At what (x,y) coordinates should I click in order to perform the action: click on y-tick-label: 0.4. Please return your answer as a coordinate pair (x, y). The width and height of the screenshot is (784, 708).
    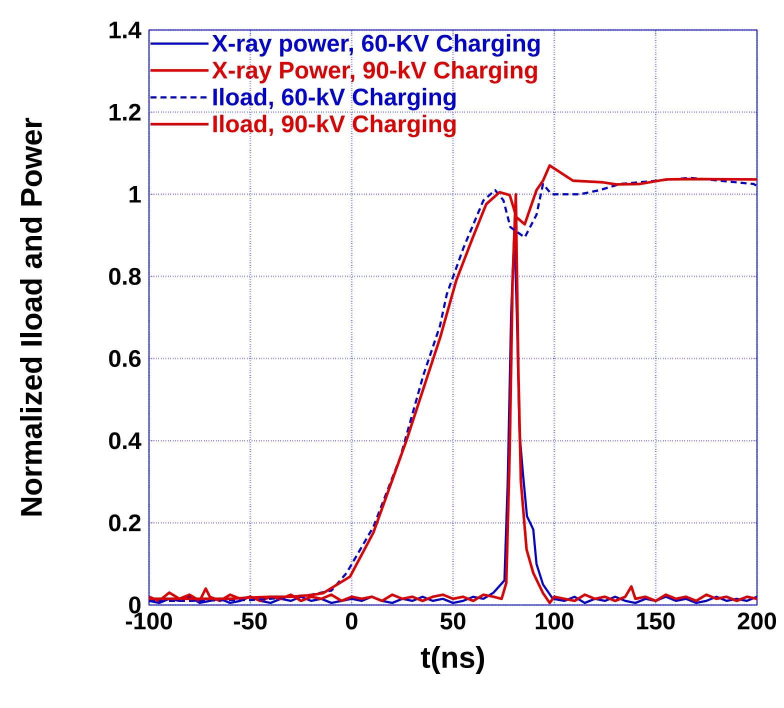
    Looking at the image, I should click on (125, 441).